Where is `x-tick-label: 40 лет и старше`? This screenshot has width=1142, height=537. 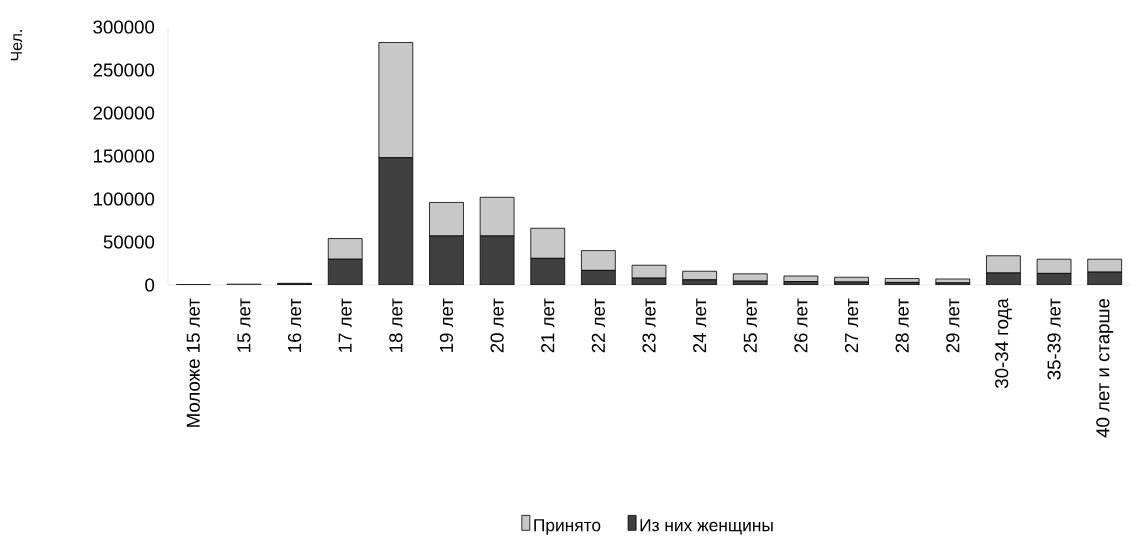 x-tick-label: 40 лет и старше is located at coordinates (1105, 368).